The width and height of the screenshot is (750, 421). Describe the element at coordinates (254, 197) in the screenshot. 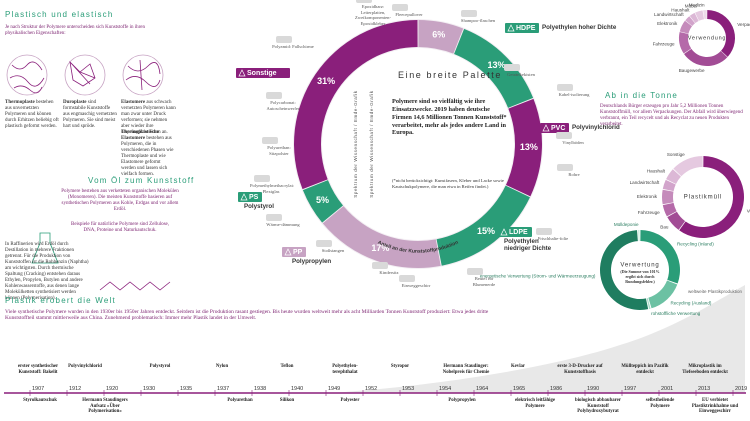

I see `category-label: PS` at that location.